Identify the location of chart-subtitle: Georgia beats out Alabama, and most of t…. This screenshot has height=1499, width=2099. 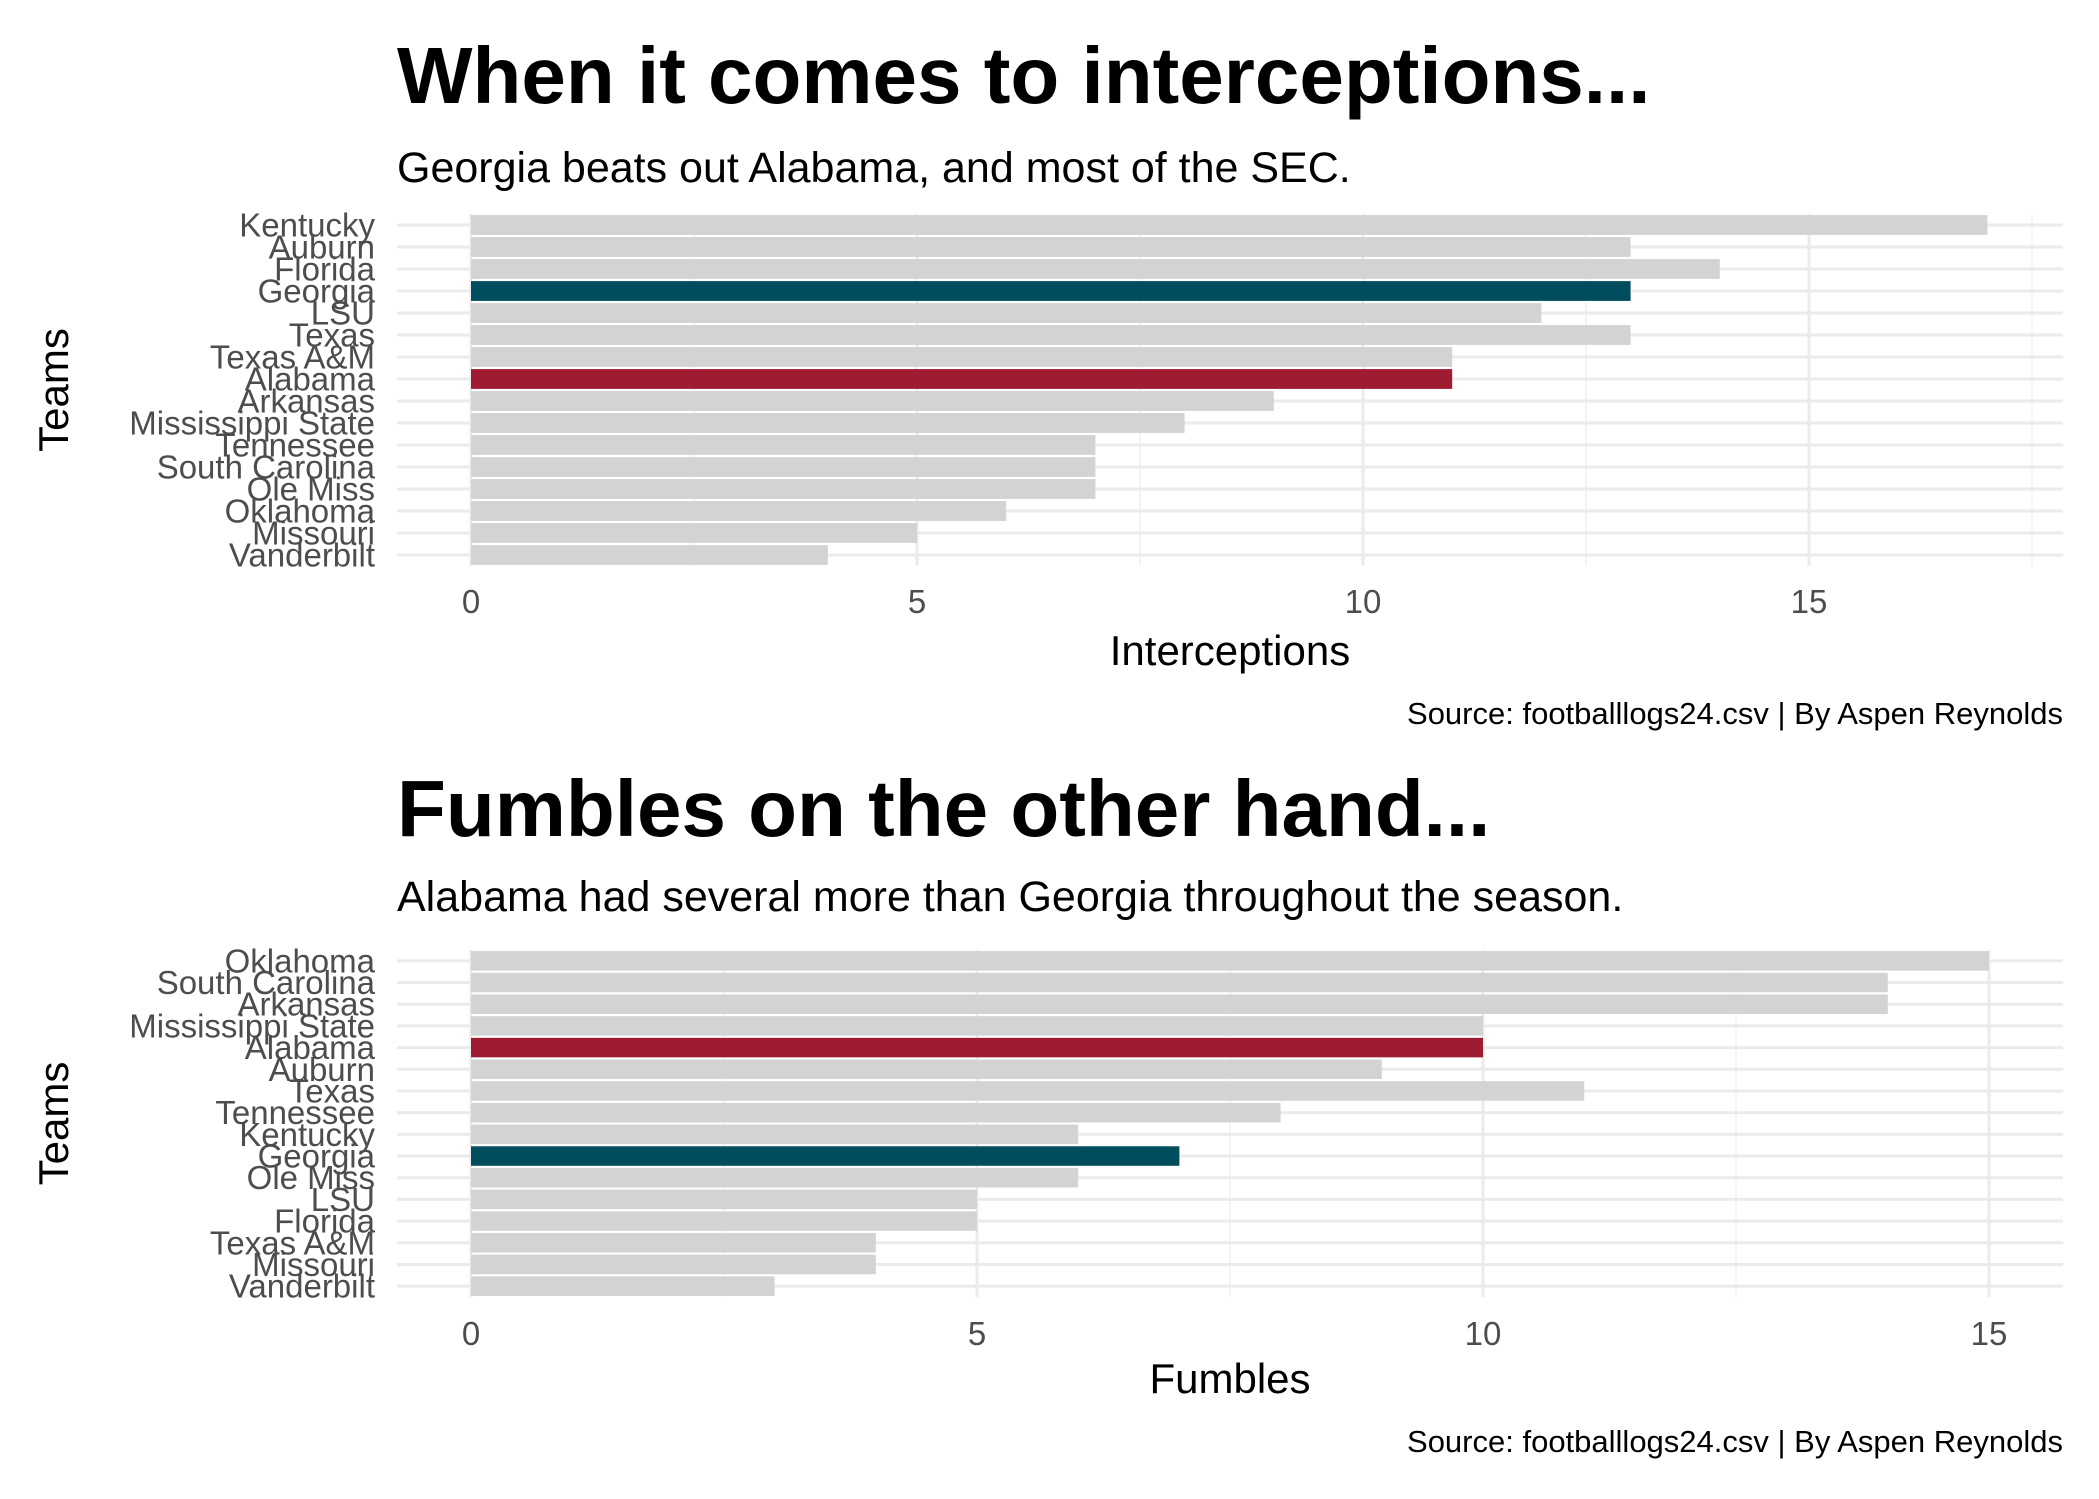
(874, 168).